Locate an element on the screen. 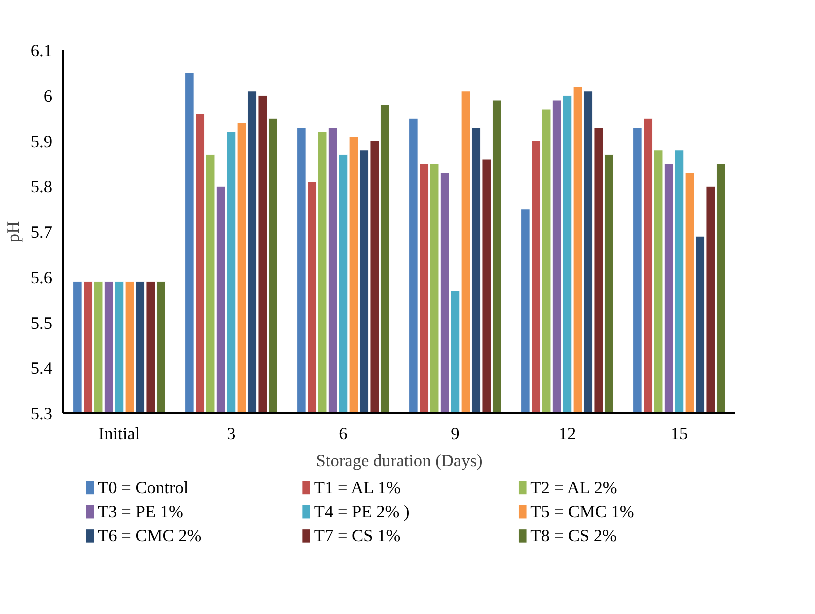 This screenshot has height=614, width=815. y-tick-label: 5.7 is located at coordinates (41, 232).